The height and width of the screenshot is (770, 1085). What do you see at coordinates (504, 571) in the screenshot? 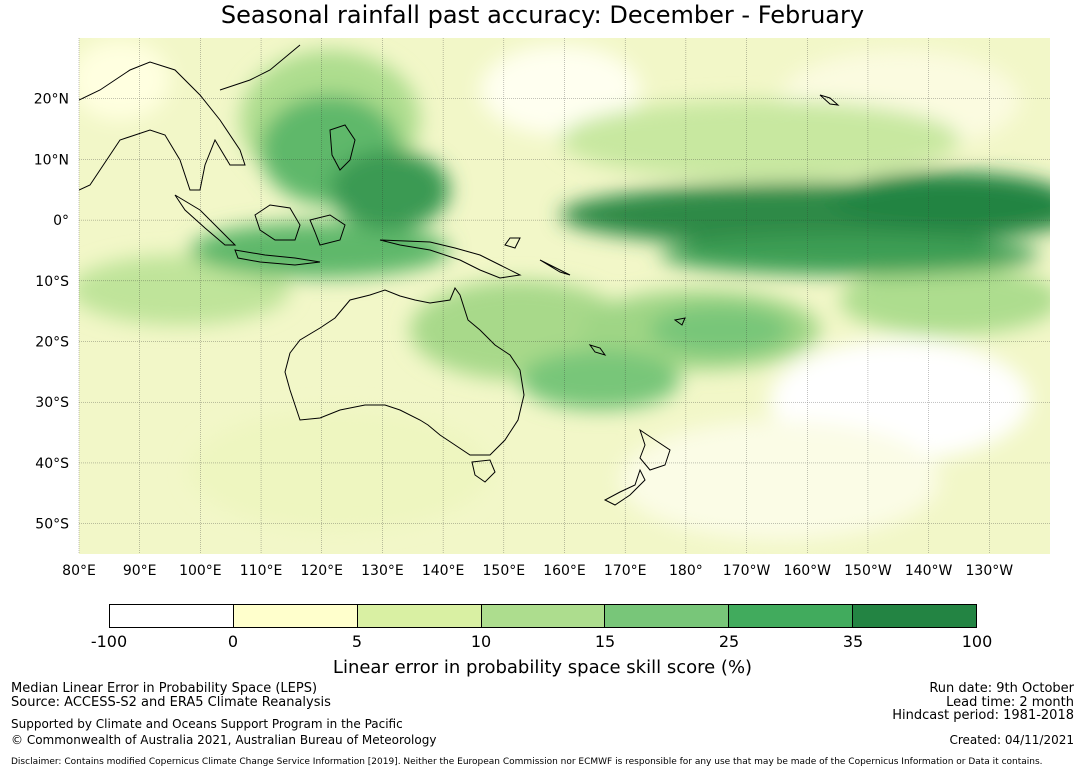
I see `lon-label: 150°E` at bounding box center [504, 571].